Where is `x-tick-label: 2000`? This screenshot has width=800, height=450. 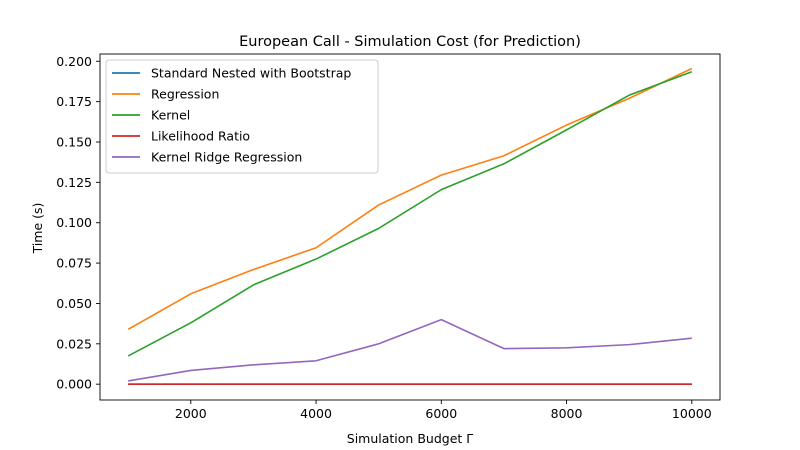
x-tick-label: 2000 is located at coordinates (191, 413).